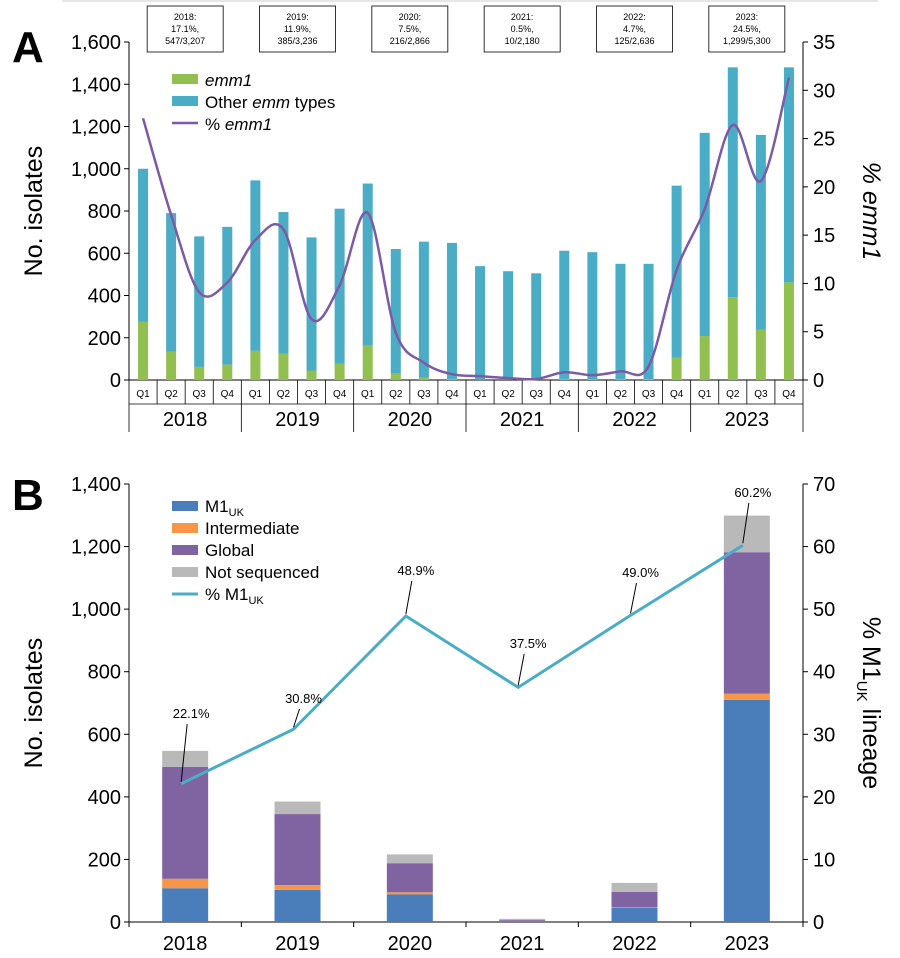 Image resolution: width=900 pixels, height=958 pixels. Describe the element at coordinates (415, 570) in the screenshot. I see `data-label: 48.9%` at that location.